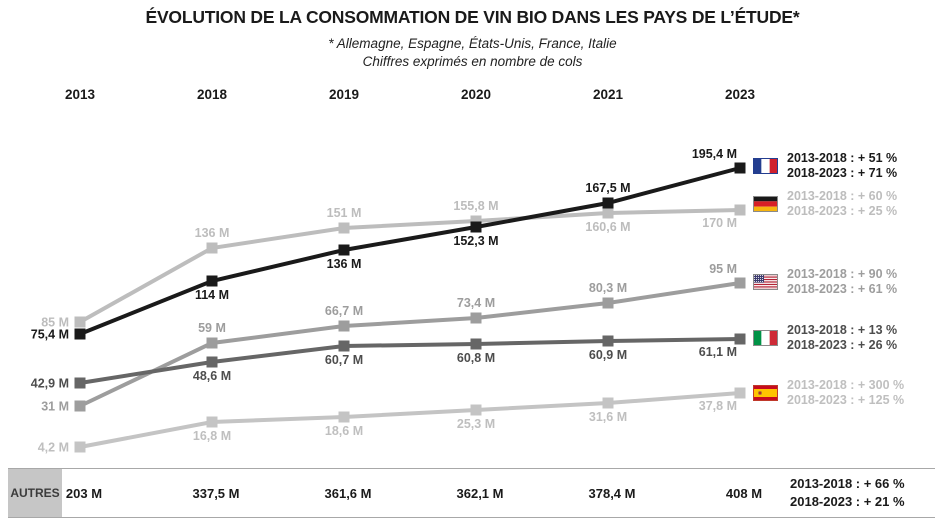  I want to click on point-label-italy-2018: 48,6 M, so click(212, 376).